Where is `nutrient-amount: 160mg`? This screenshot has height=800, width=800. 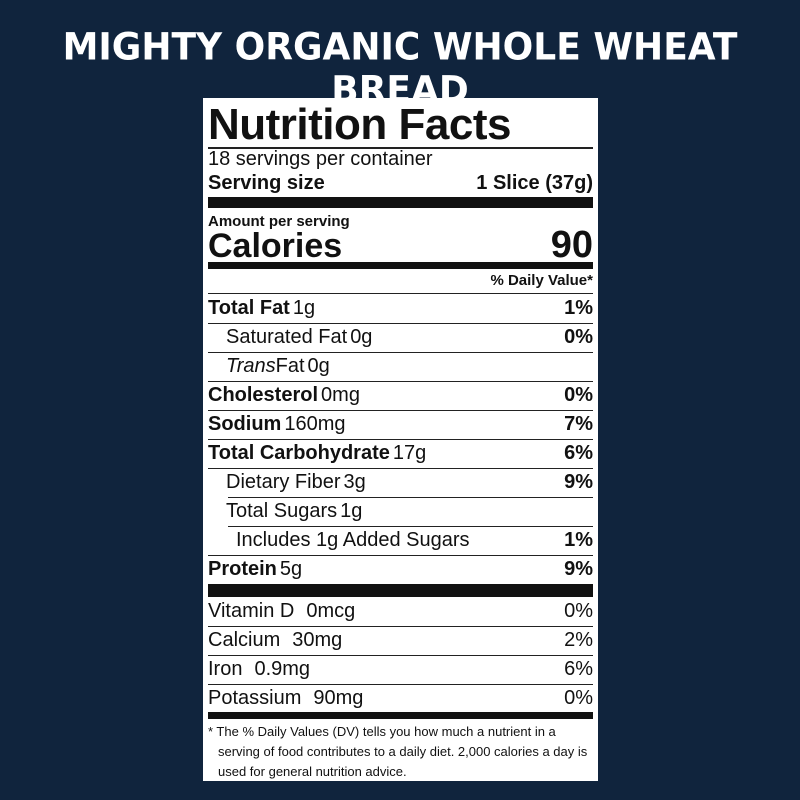 nutrient-amount: 160mg is located at coordinates (315, 424).